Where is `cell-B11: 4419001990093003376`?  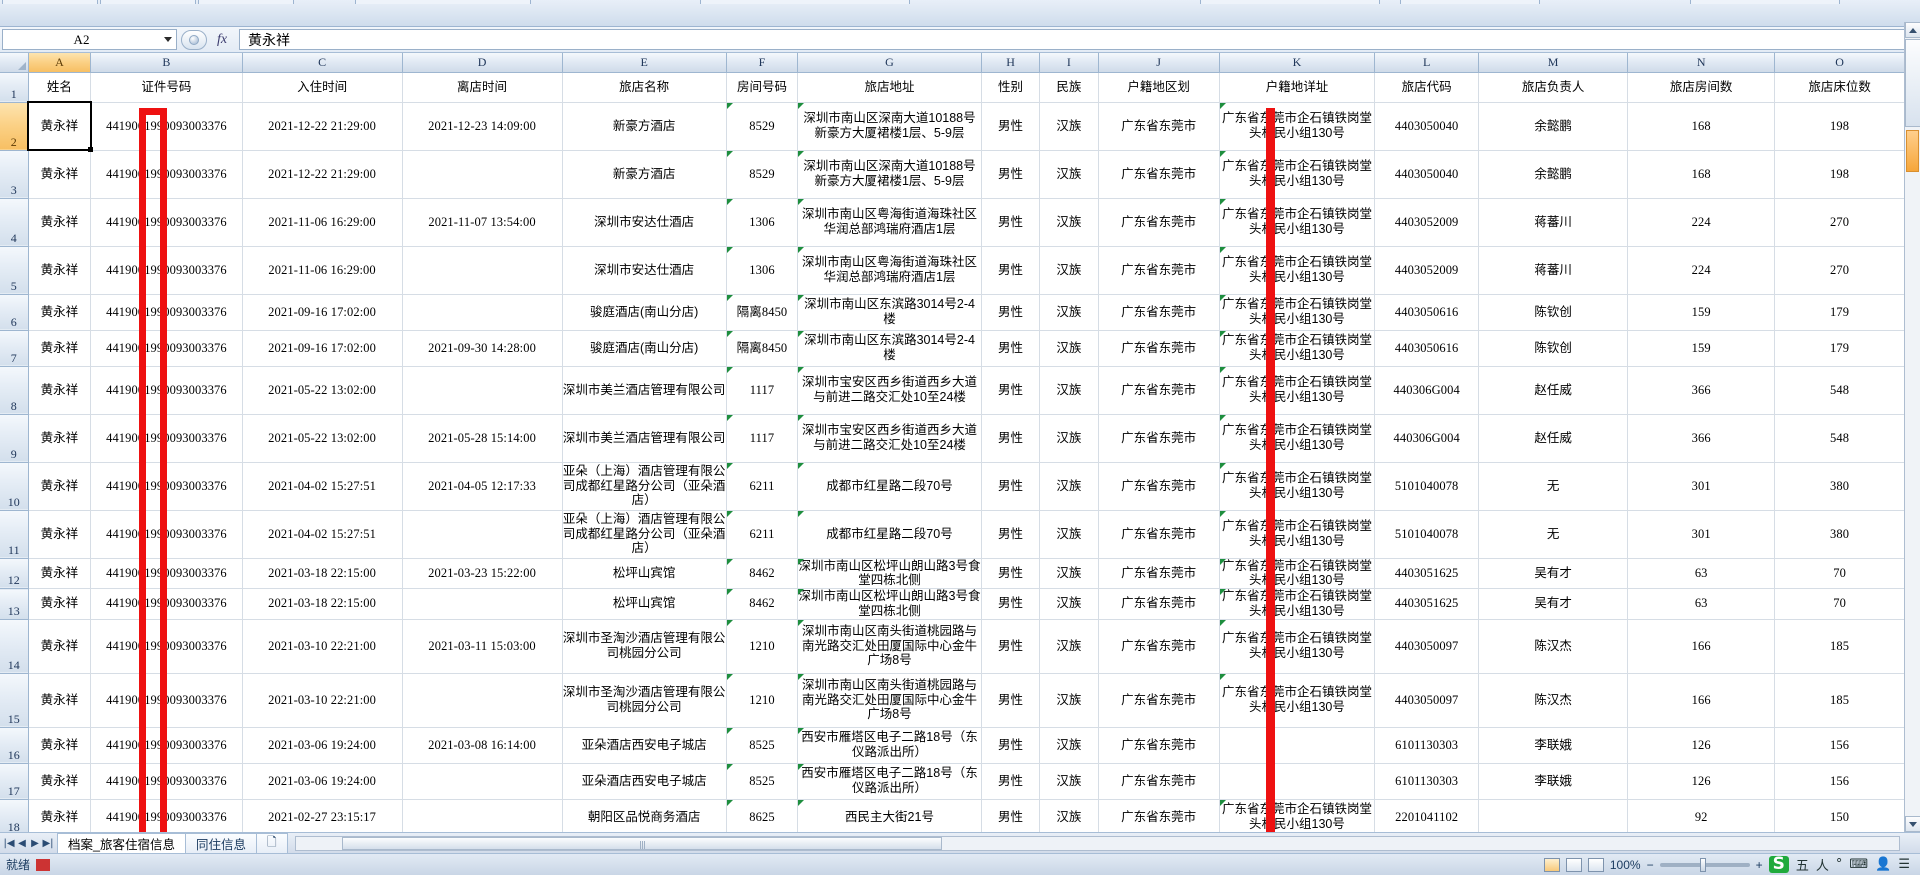
cell-B11: 4419001990093003376 is located at coordinates (166, 534).